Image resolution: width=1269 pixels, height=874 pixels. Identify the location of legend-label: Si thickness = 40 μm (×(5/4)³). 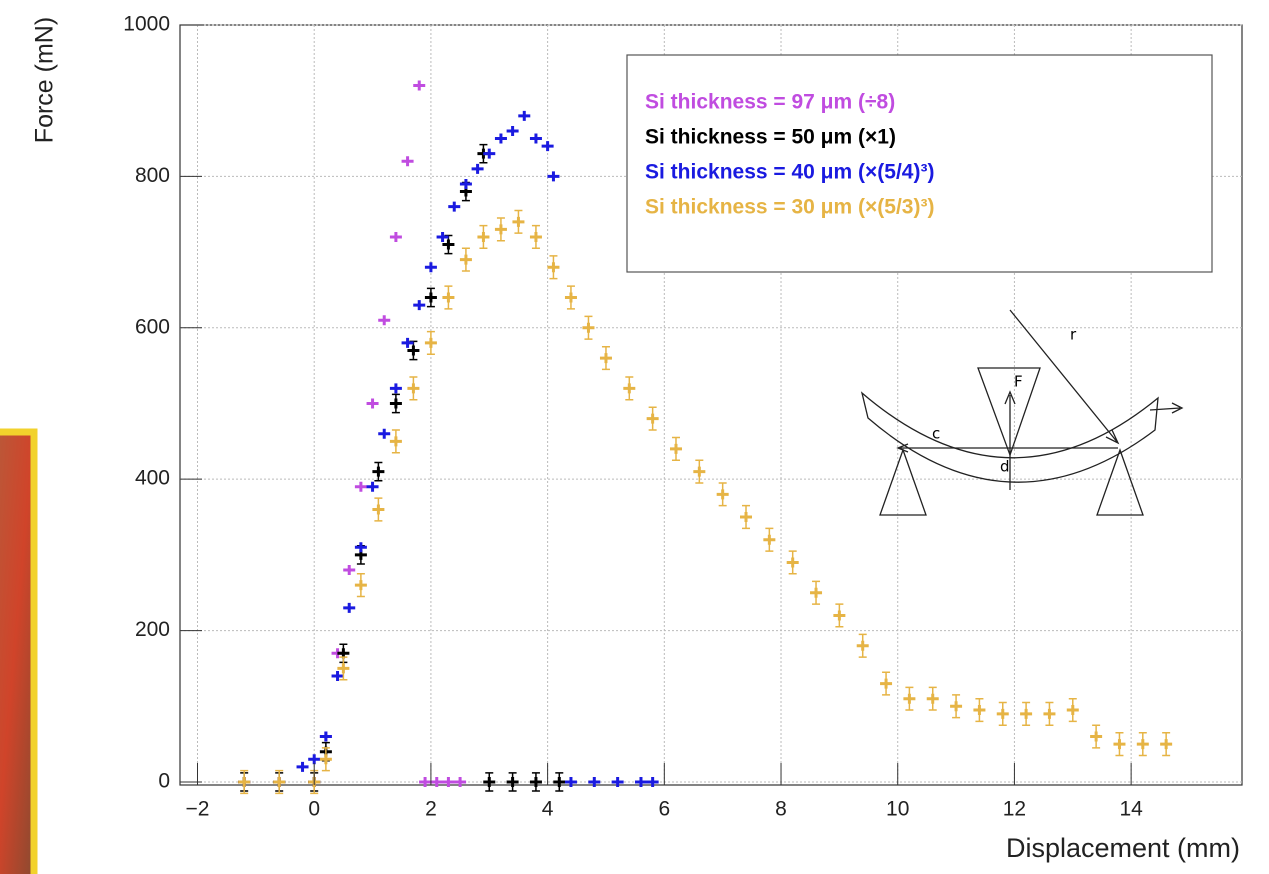
(789, 172).